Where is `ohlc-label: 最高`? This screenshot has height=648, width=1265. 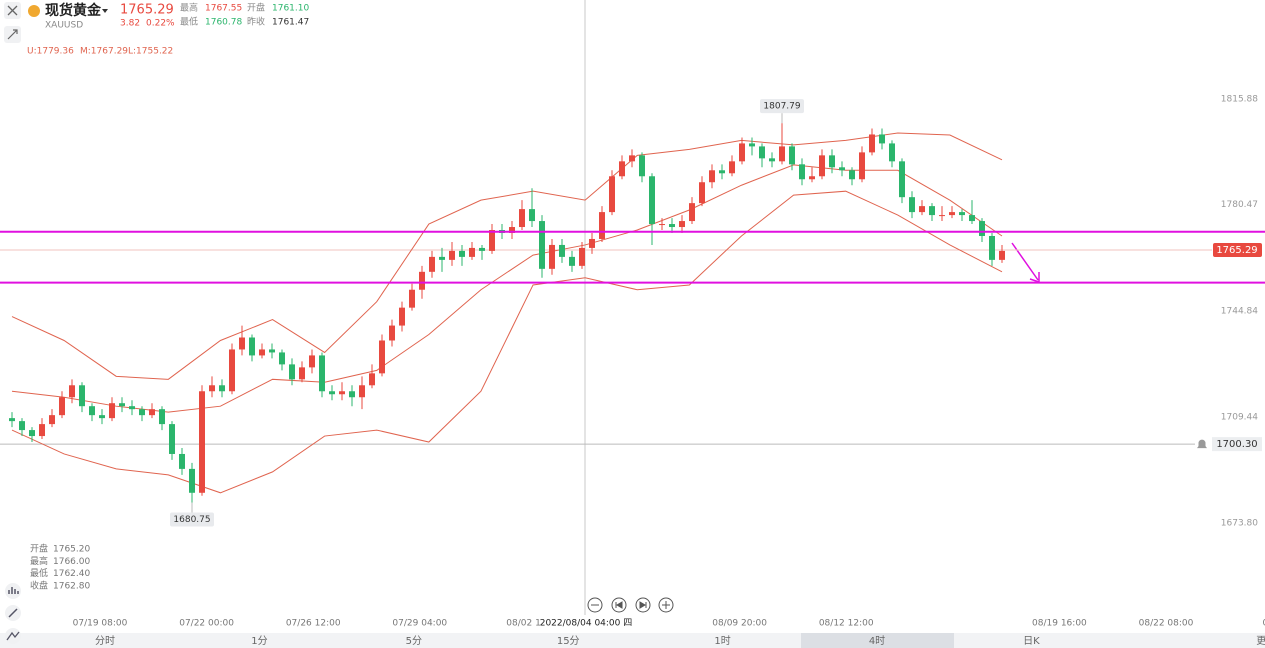
ohlc-label: 最高 is located at coordinates (39, 561).